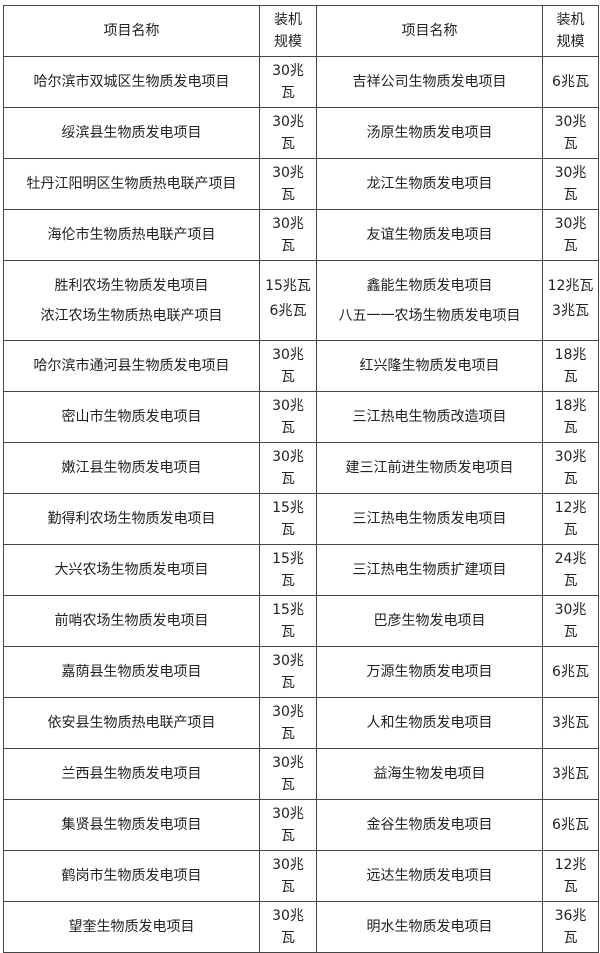 The width and height of the screenshot is (600, 953). I want to click on project-name-right: 益海生物发电项目, so click(429, 774).